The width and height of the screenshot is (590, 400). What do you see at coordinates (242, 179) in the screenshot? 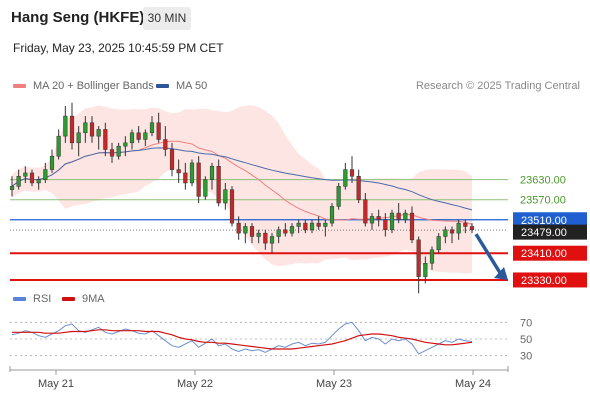
I see `ma50-line` at bounding box center [242, 179].